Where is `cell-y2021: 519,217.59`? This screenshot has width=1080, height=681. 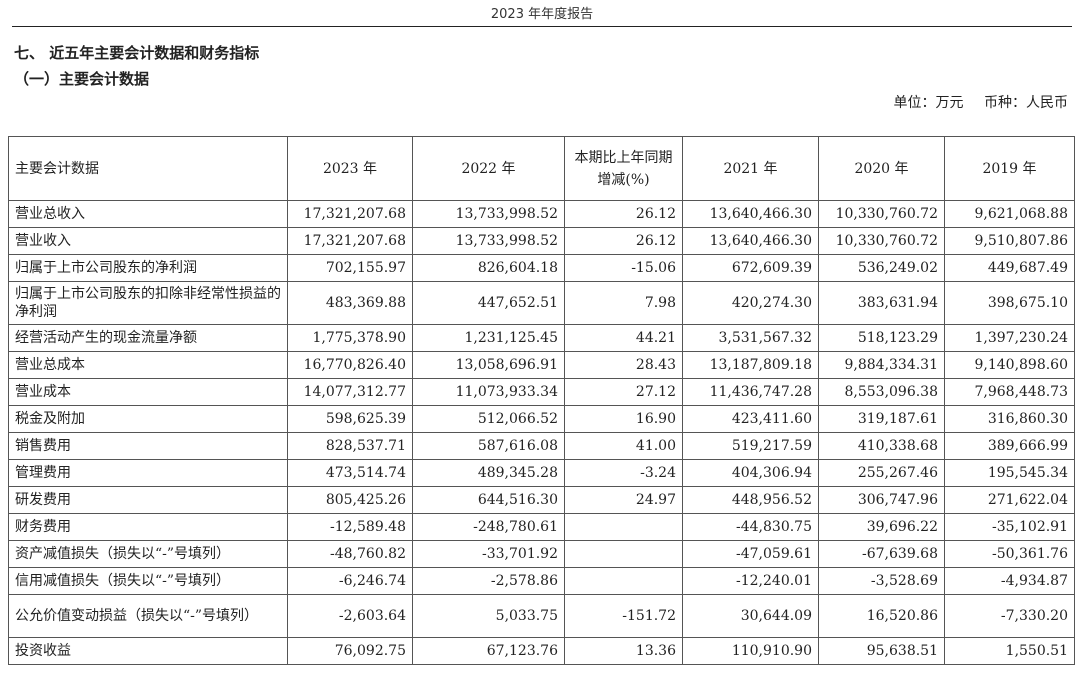 cell-y2021: 519,217.59 is located at coordinates (750, 446).